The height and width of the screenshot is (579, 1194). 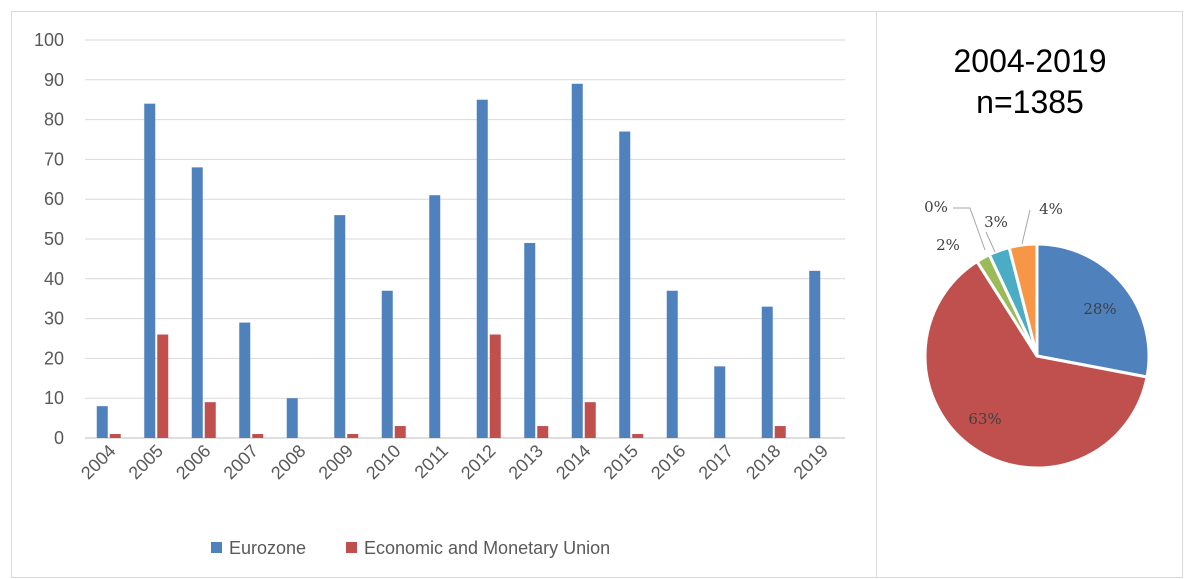 I want to click on pie-data-label: 0%, so click(x=936, y=207).